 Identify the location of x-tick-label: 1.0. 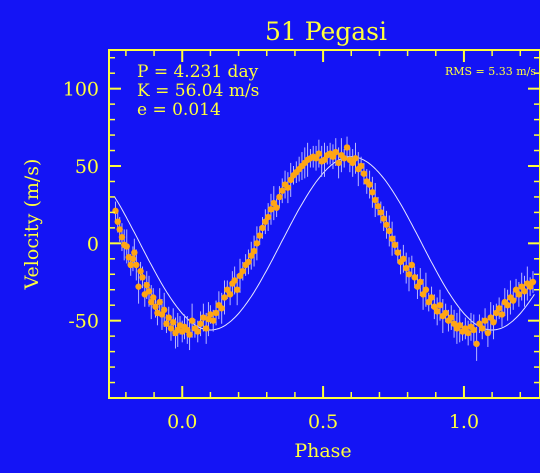
(464, 422).